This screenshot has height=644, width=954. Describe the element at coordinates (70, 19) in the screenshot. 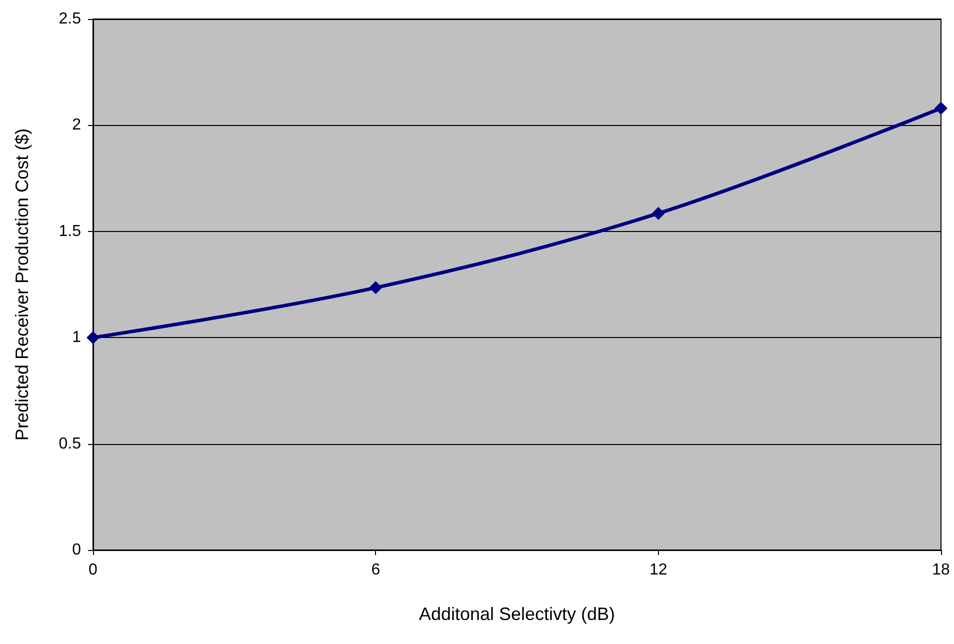

I see `y-tick-label: 2.5` at that location.